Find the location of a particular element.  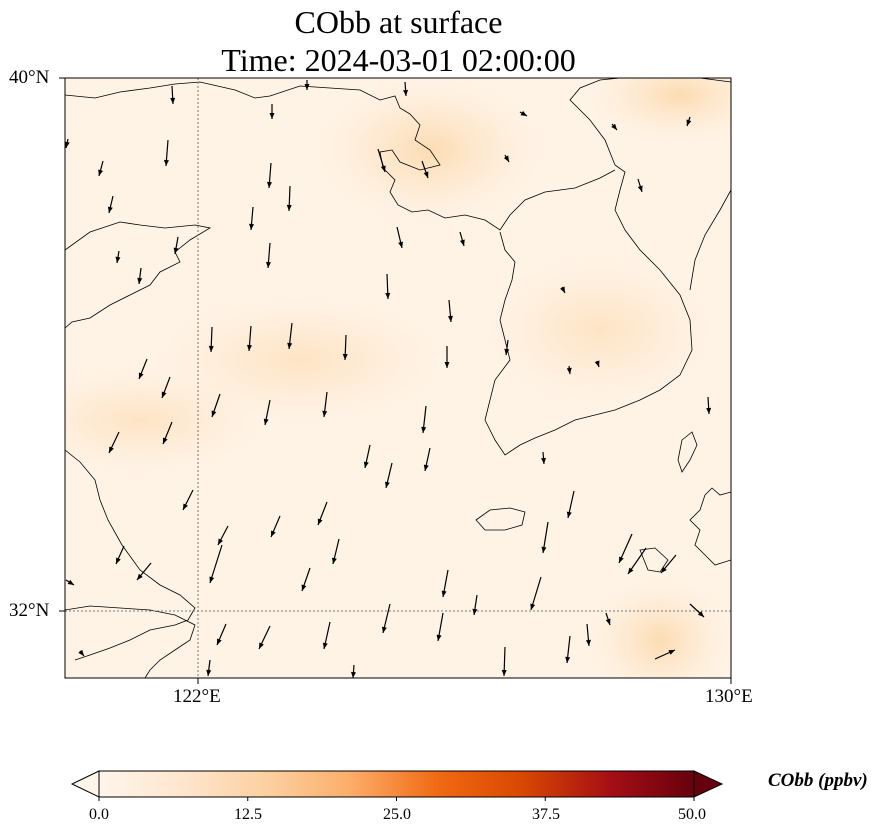

colorbar is located at coordinates (397, 785).